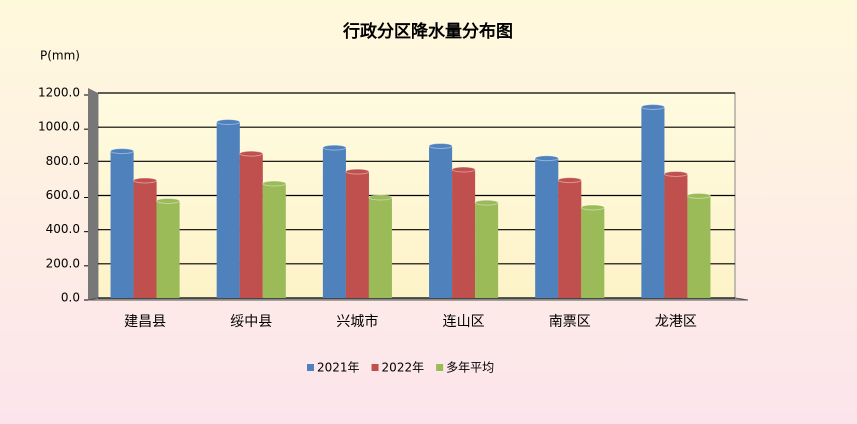 The image size is (857, 424). Describe the element at coordinates (427, 31) in the screenshot. I see `chart-title: 行政分区降水量分布图` at that location.